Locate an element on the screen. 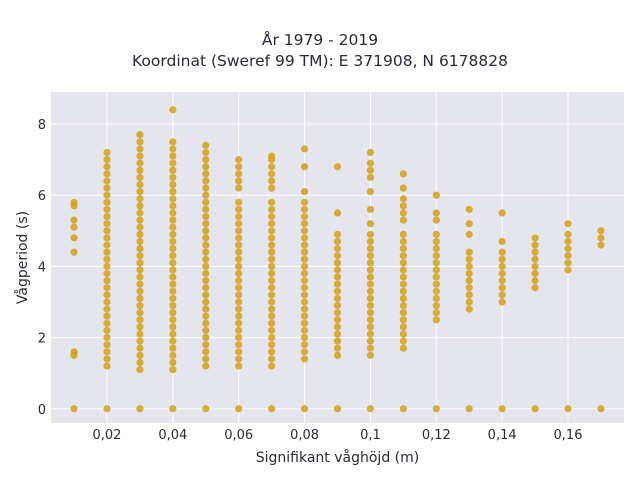 Image resolution: width=640 pixels, height=480 pixels. x-tick-label: 0,12 is located at coordinates (436, 435).